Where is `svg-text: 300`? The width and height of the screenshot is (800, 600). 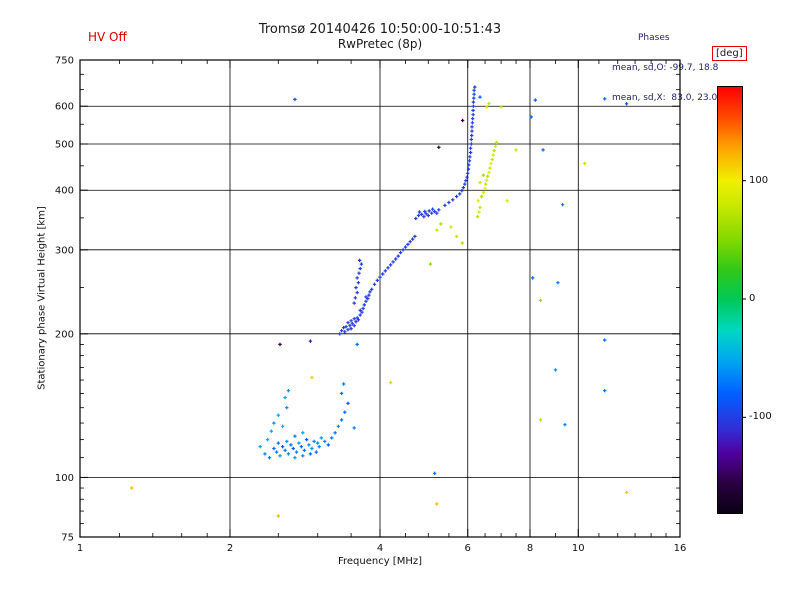 svg-text: 300 is located at coordinates (64, 250).